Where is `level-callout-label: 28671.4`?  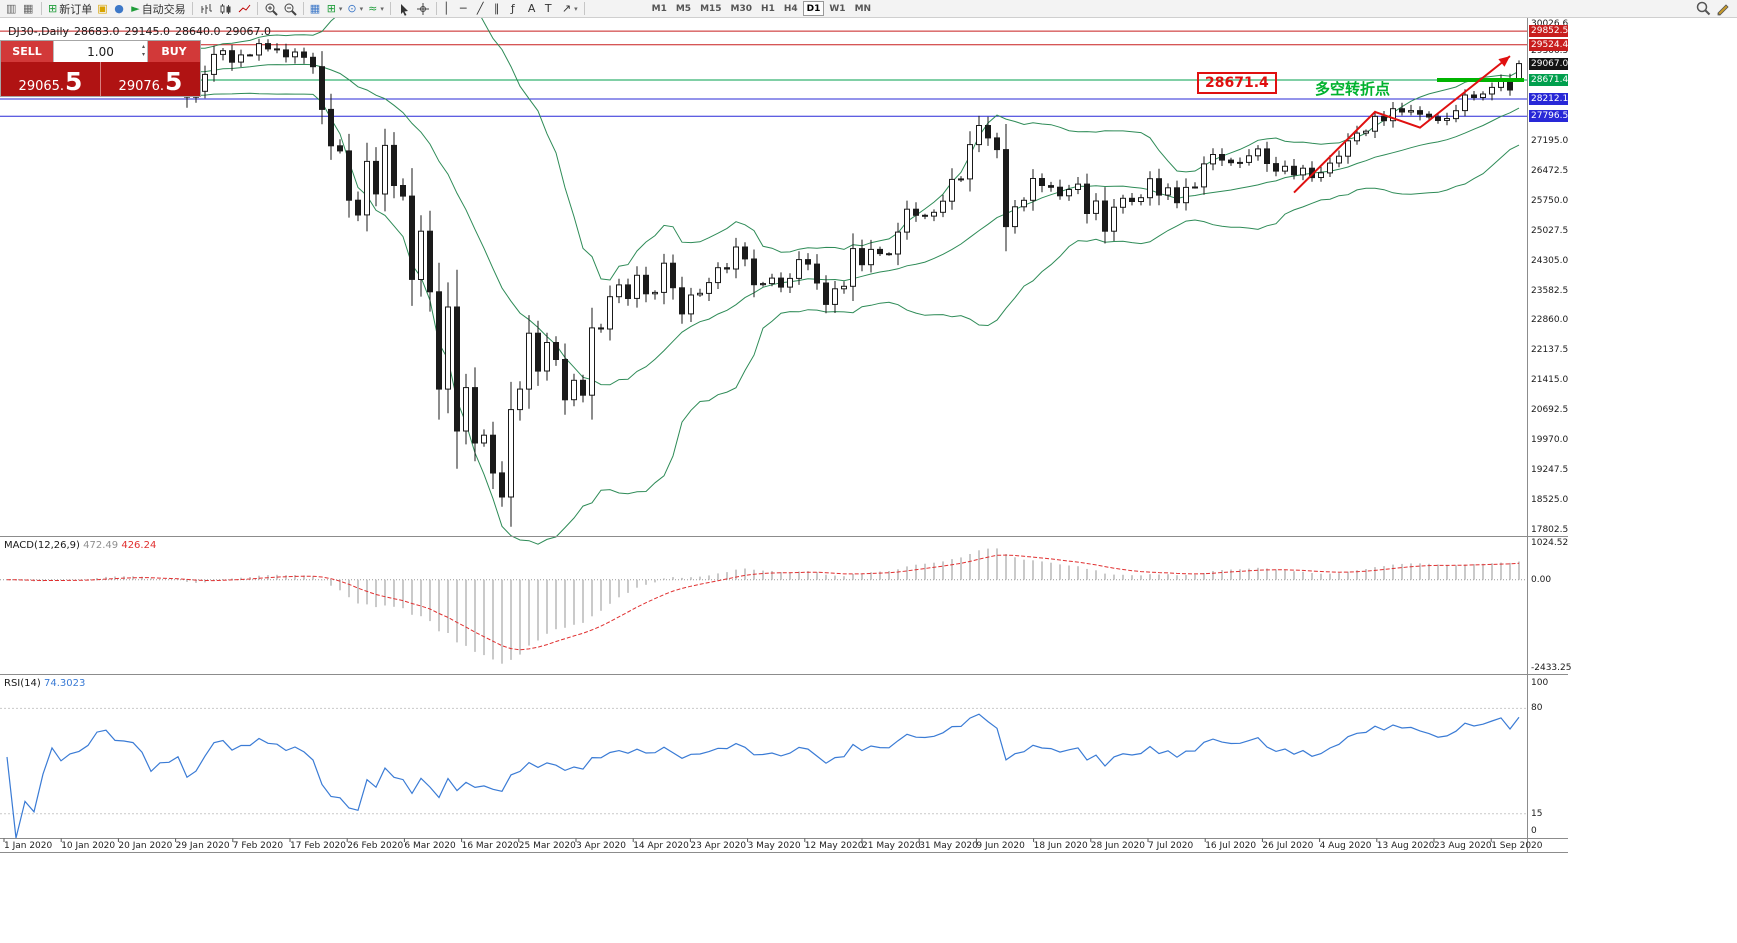
level-callout-label: 28671.4 is located at coordinates (1237, 83).